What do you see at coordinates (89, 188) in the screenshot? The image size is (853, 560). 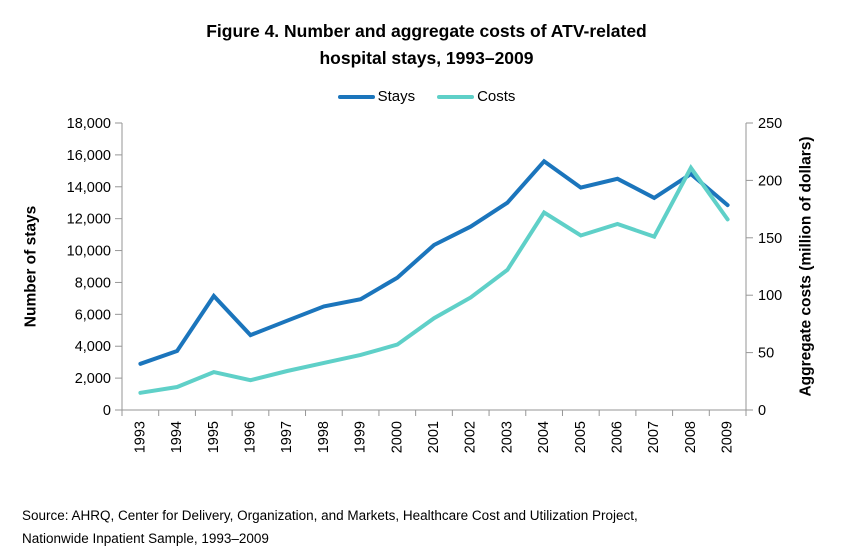 I see `left-axis-tick-label: 14,000` at bounding box center [89, 188].